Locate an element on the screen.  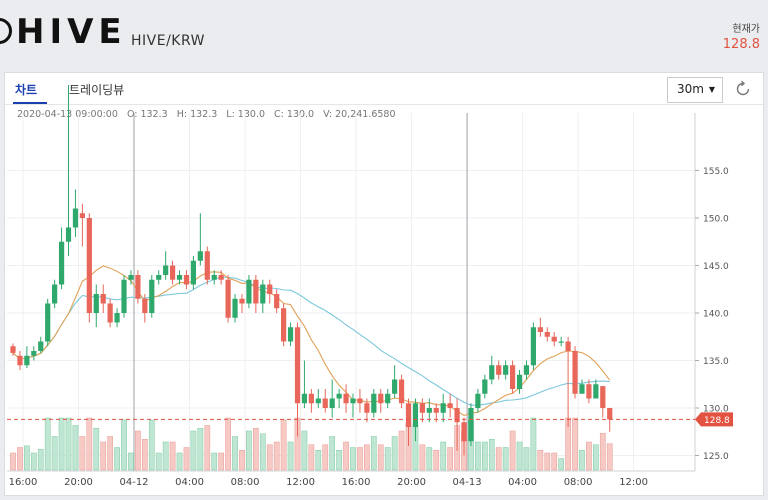
interval-select: 30m ▼ is located at coordinates (695, 90).